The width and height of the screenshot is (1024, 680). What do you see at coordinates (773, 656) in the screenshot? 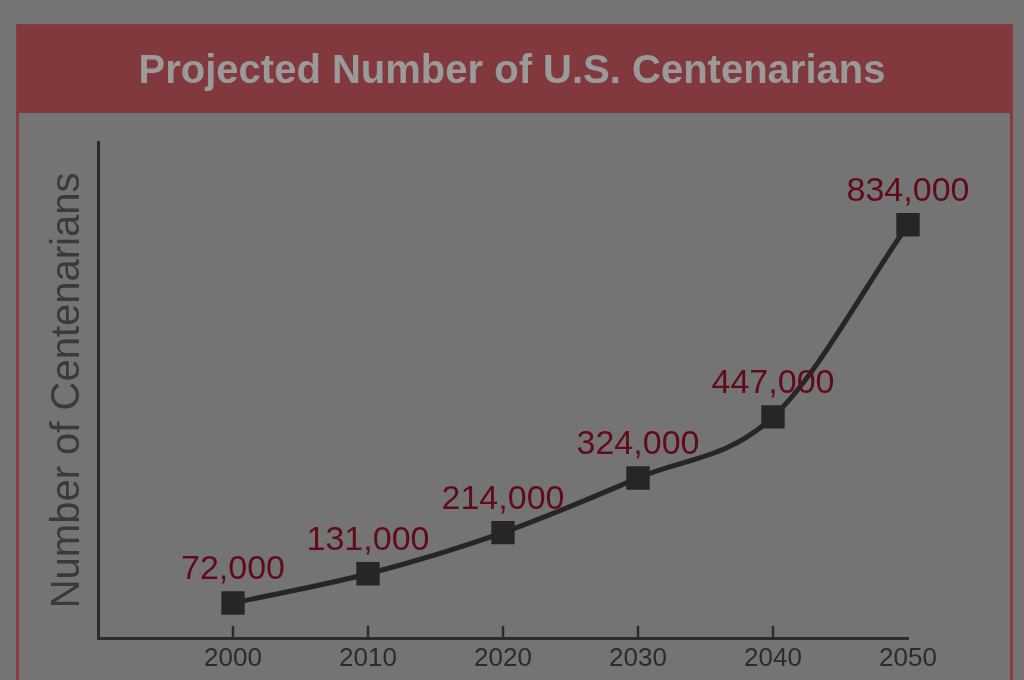
I see `x-tick-label: 2040` at bounding box center [773, 656].